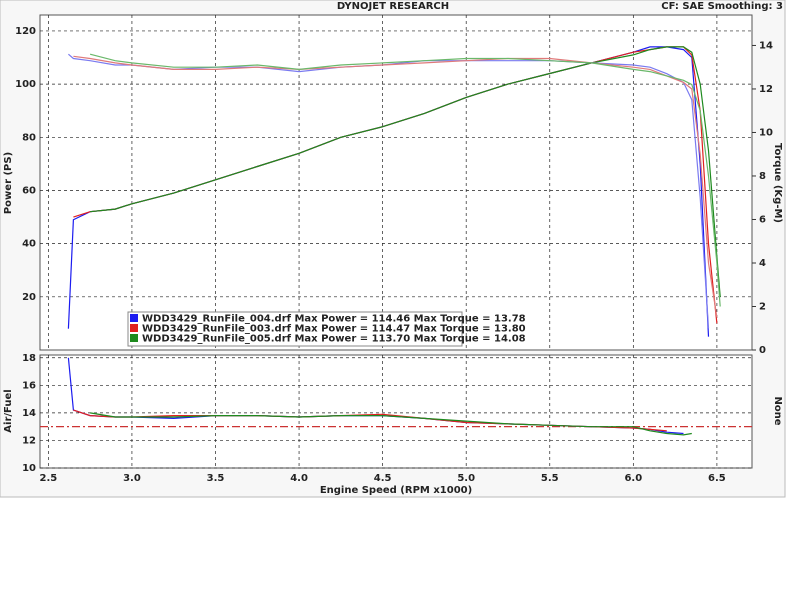 This screenshot has width=800, height=604. Describe the element at coordinates (8, 183) in the screenshot. I see `y-axis-label: Power (PS)` at that location.